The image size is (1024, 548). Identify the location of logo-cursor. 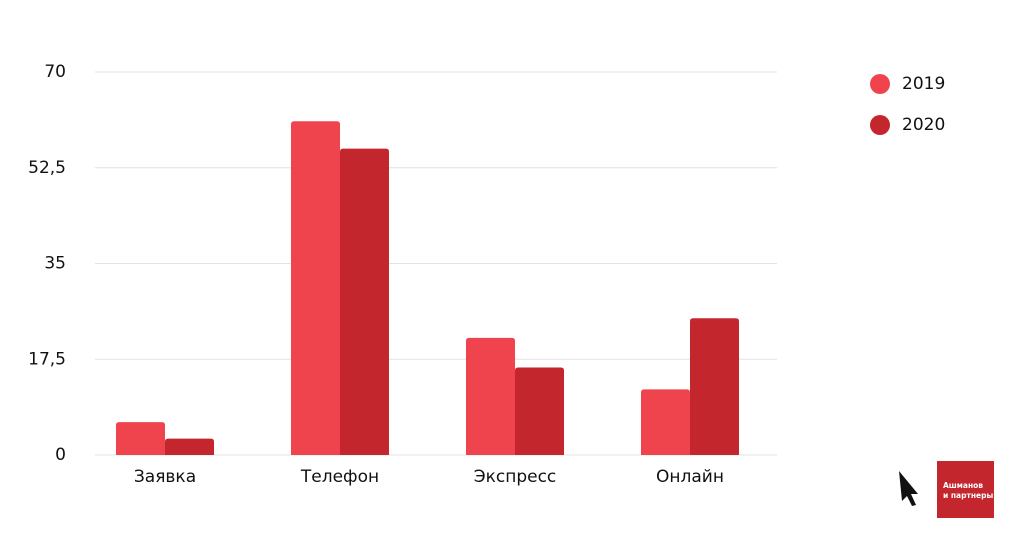
(908, 488).